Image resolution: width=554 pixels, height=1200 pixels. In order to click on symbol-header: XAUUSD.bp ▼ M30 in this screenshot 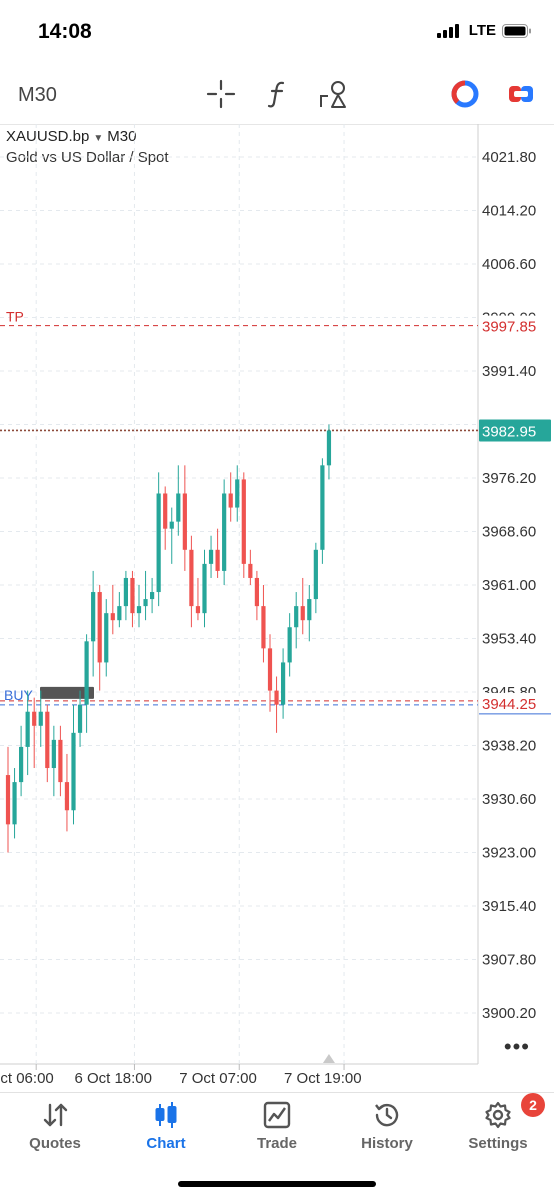, I will do `click(71, 136)`.